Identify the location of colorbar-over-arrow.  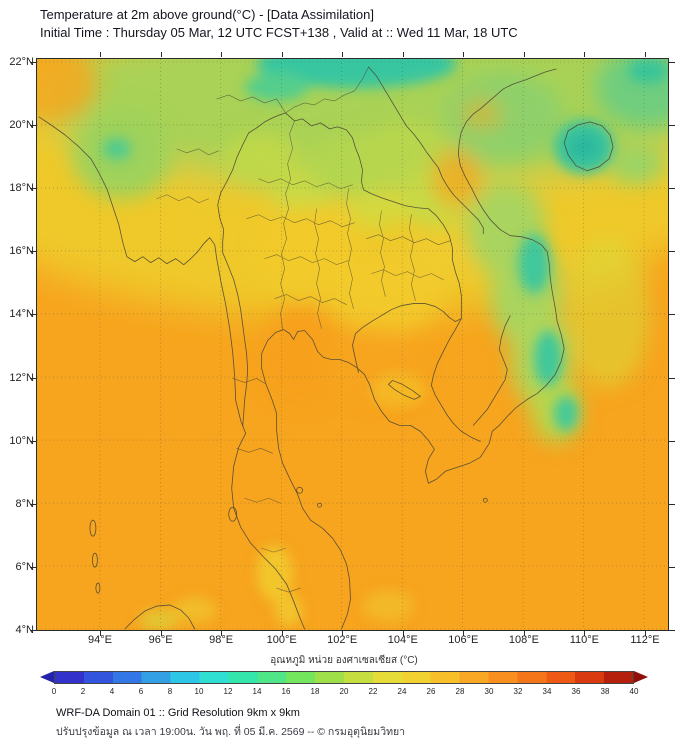
(641, 677).